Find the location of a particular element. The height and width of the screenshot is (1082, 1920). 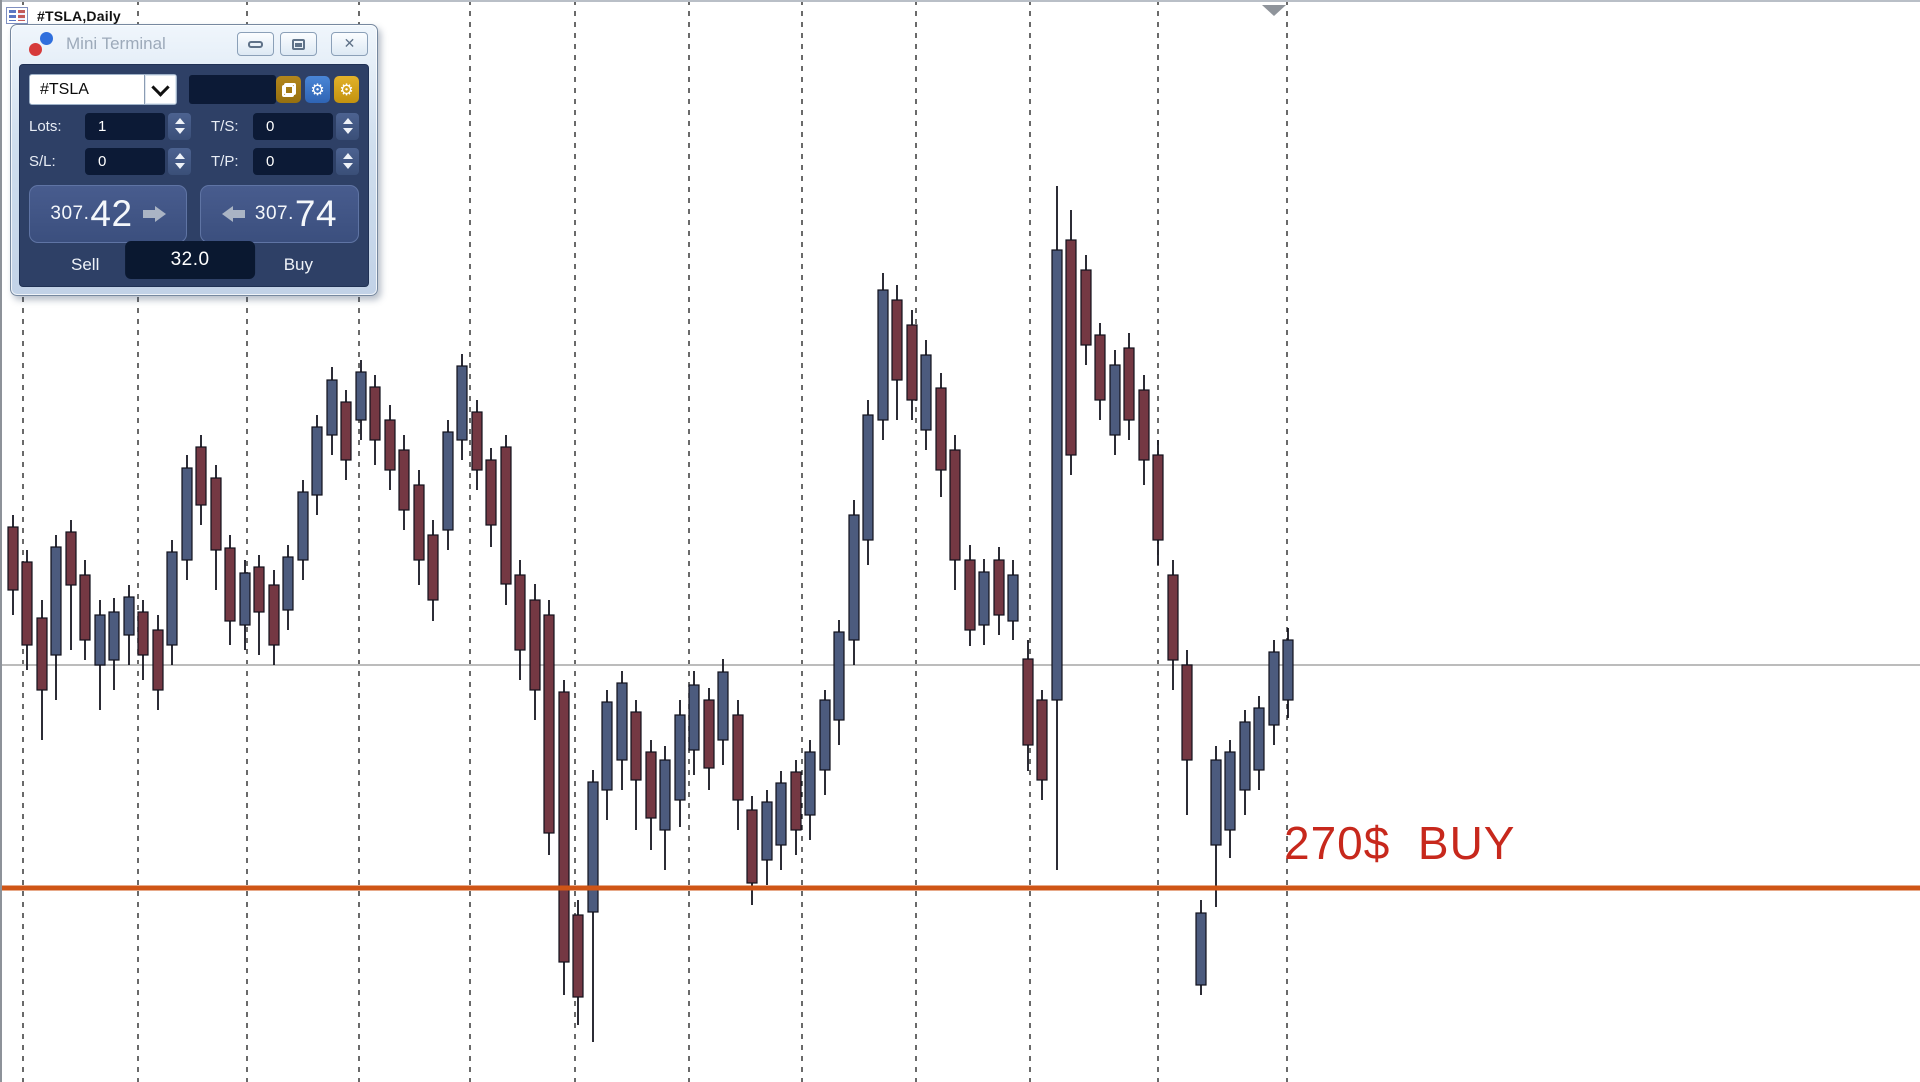

minimize-button is located at coordinates (255, 44).